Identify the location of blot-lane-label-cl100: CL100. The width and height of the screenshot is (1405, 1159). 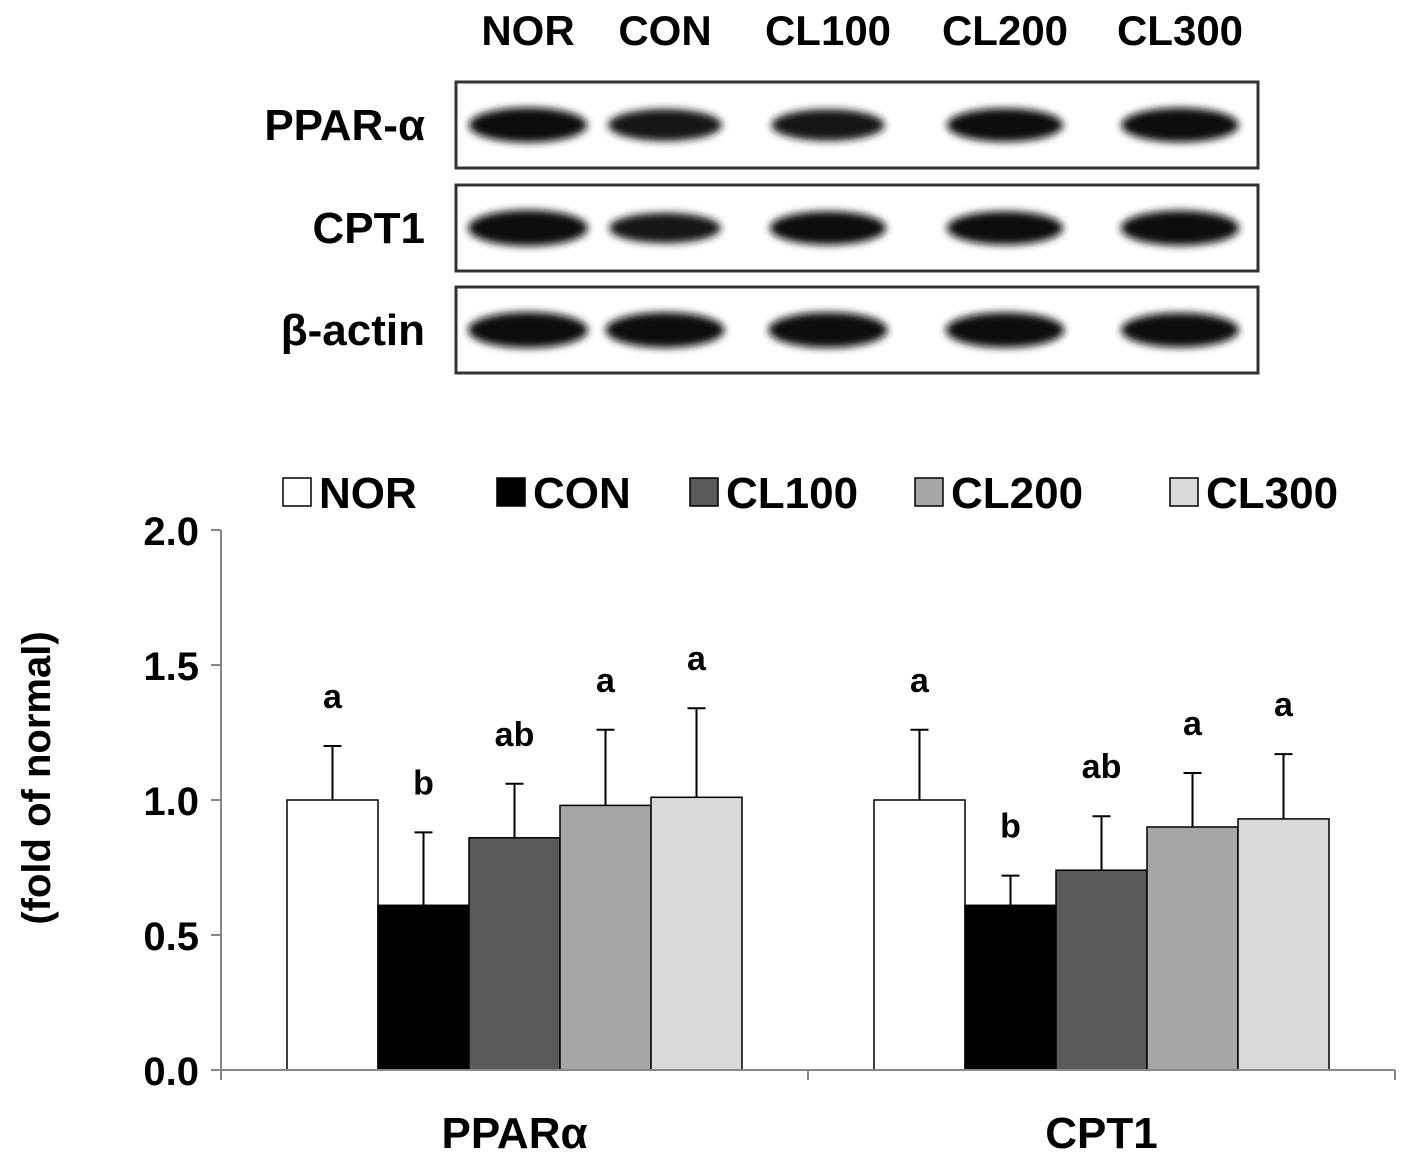
(828, 30).